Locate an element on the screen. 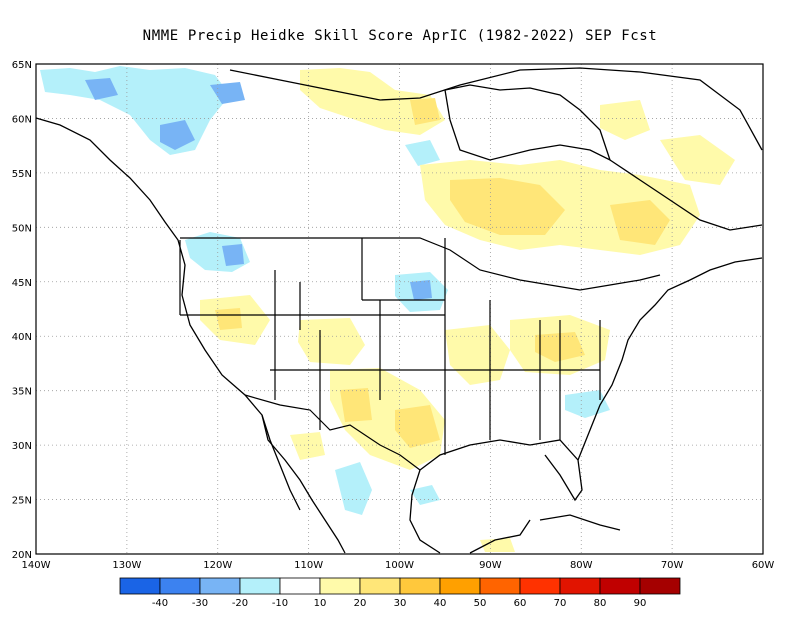  coast-labrador is located at coordinates (686, 195).